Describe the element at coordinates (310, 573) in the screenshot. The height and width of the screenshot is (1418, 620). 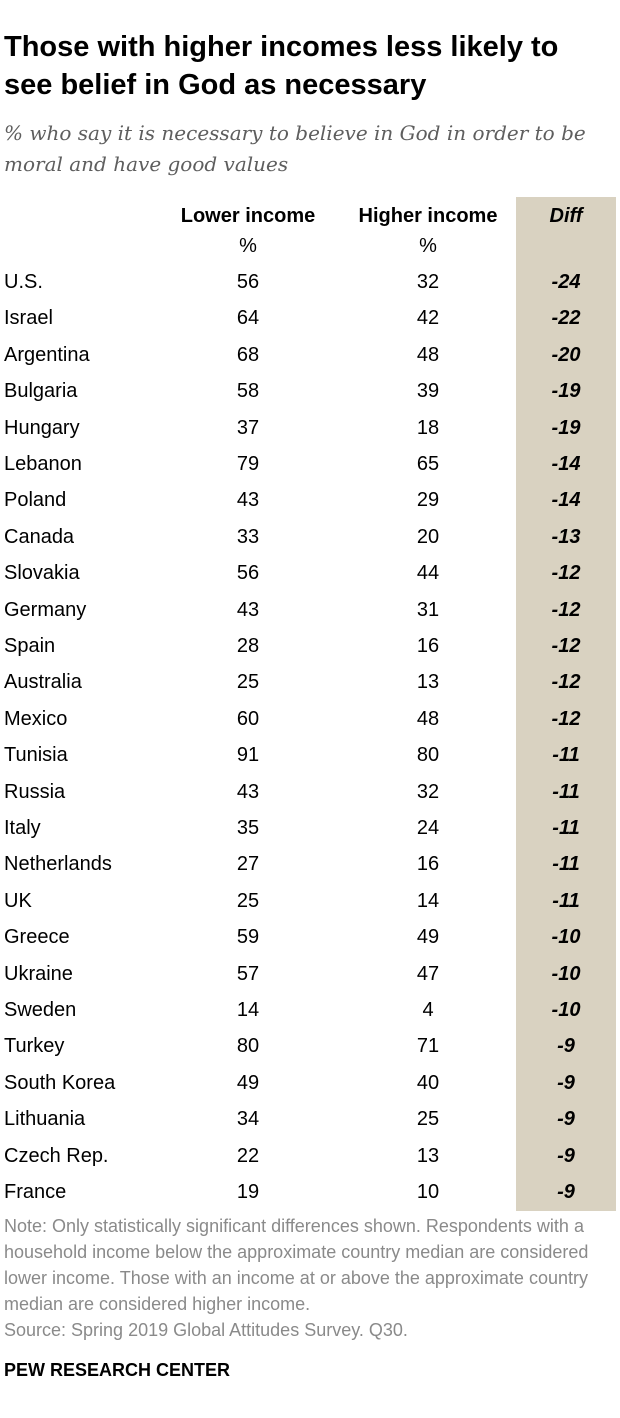
I see `table-row: Slovakia 56 44 -12` at that location.